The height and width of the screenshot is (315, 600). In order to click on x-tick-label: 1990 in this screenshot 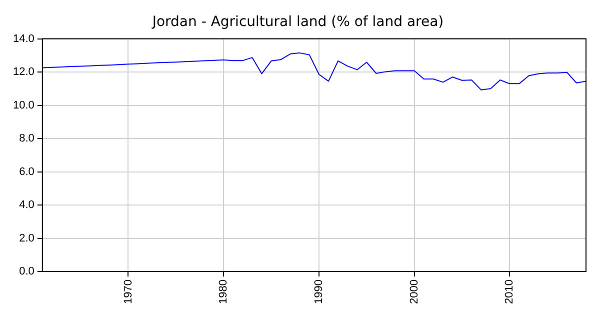, I will do `click(319, 292)`.